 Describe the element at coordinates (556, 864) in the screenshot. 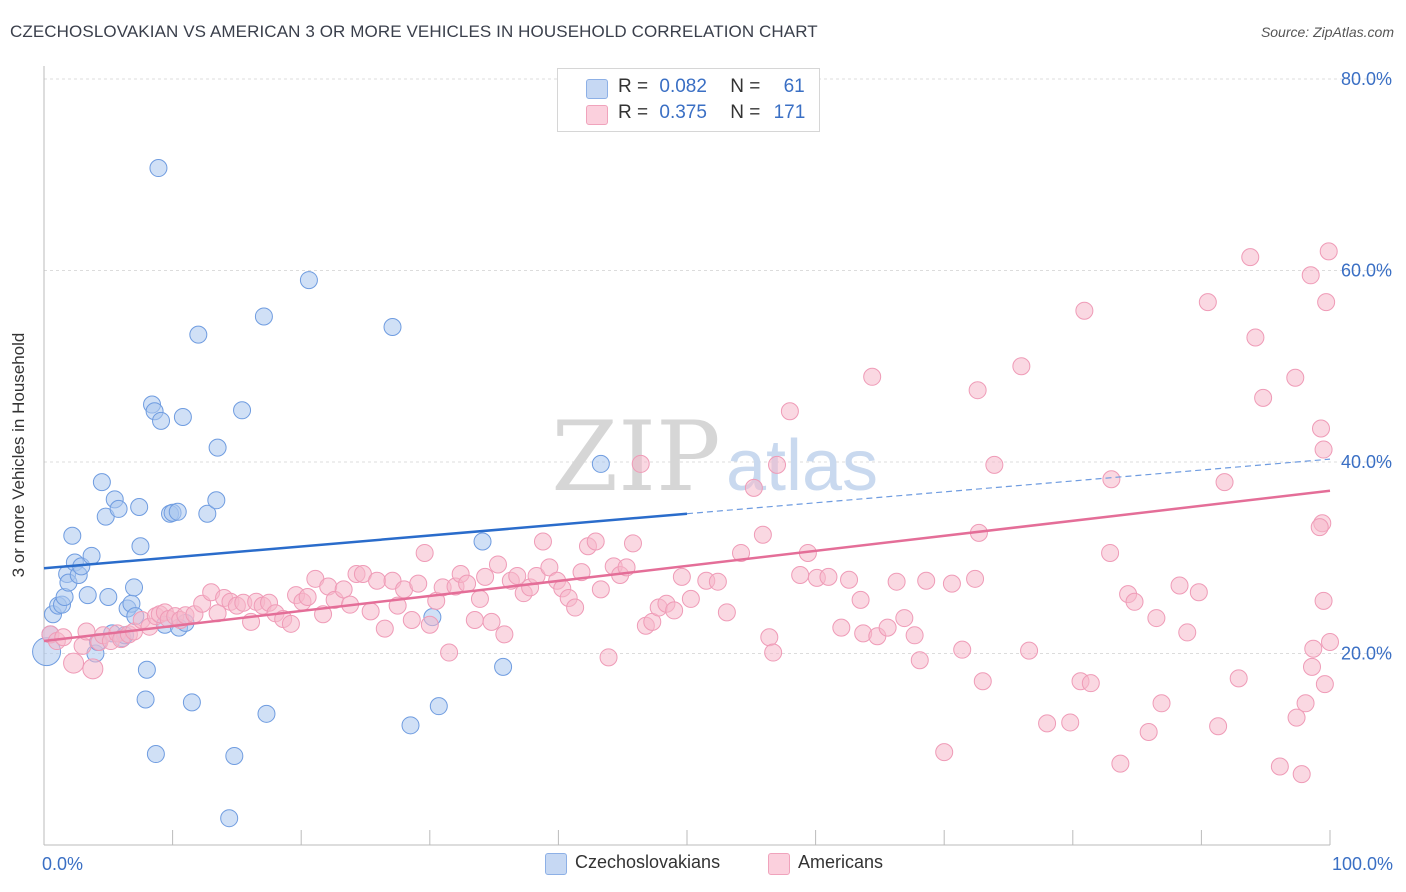

I see `bottom-legend-swatch-blue` at that location.